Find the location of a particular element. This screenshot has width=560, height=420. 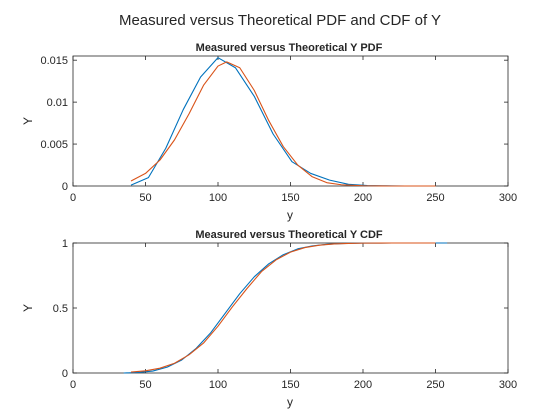

cdf-x-tick-label: 300 is located at coordinates (508, 385).